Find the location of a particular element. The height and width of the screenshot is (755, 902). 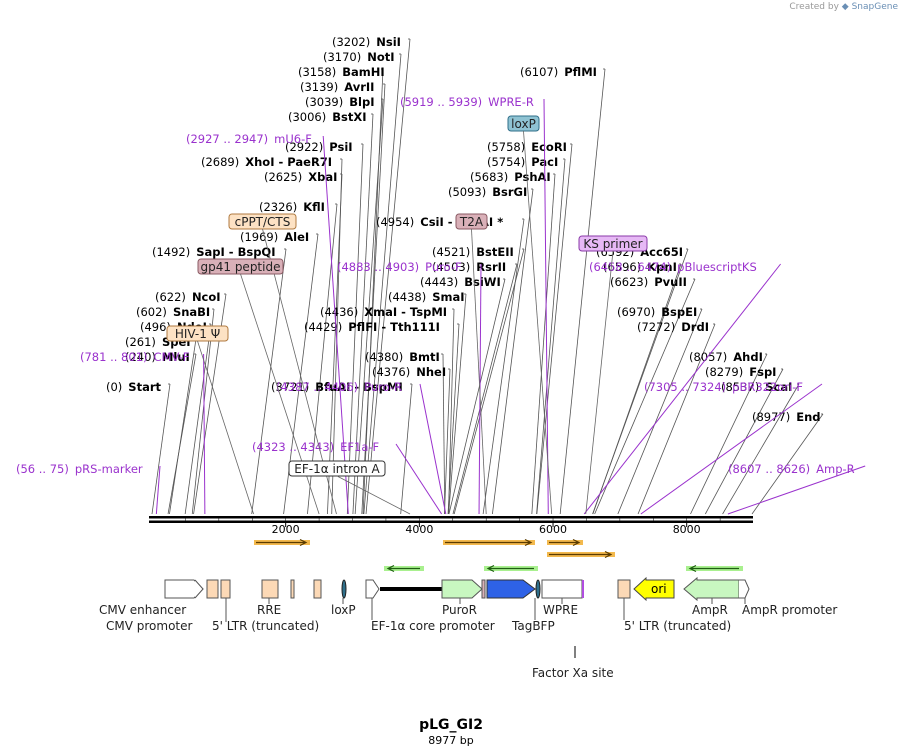

plasmid-name: pLG_GI2 is located at coordinates (451, 725).